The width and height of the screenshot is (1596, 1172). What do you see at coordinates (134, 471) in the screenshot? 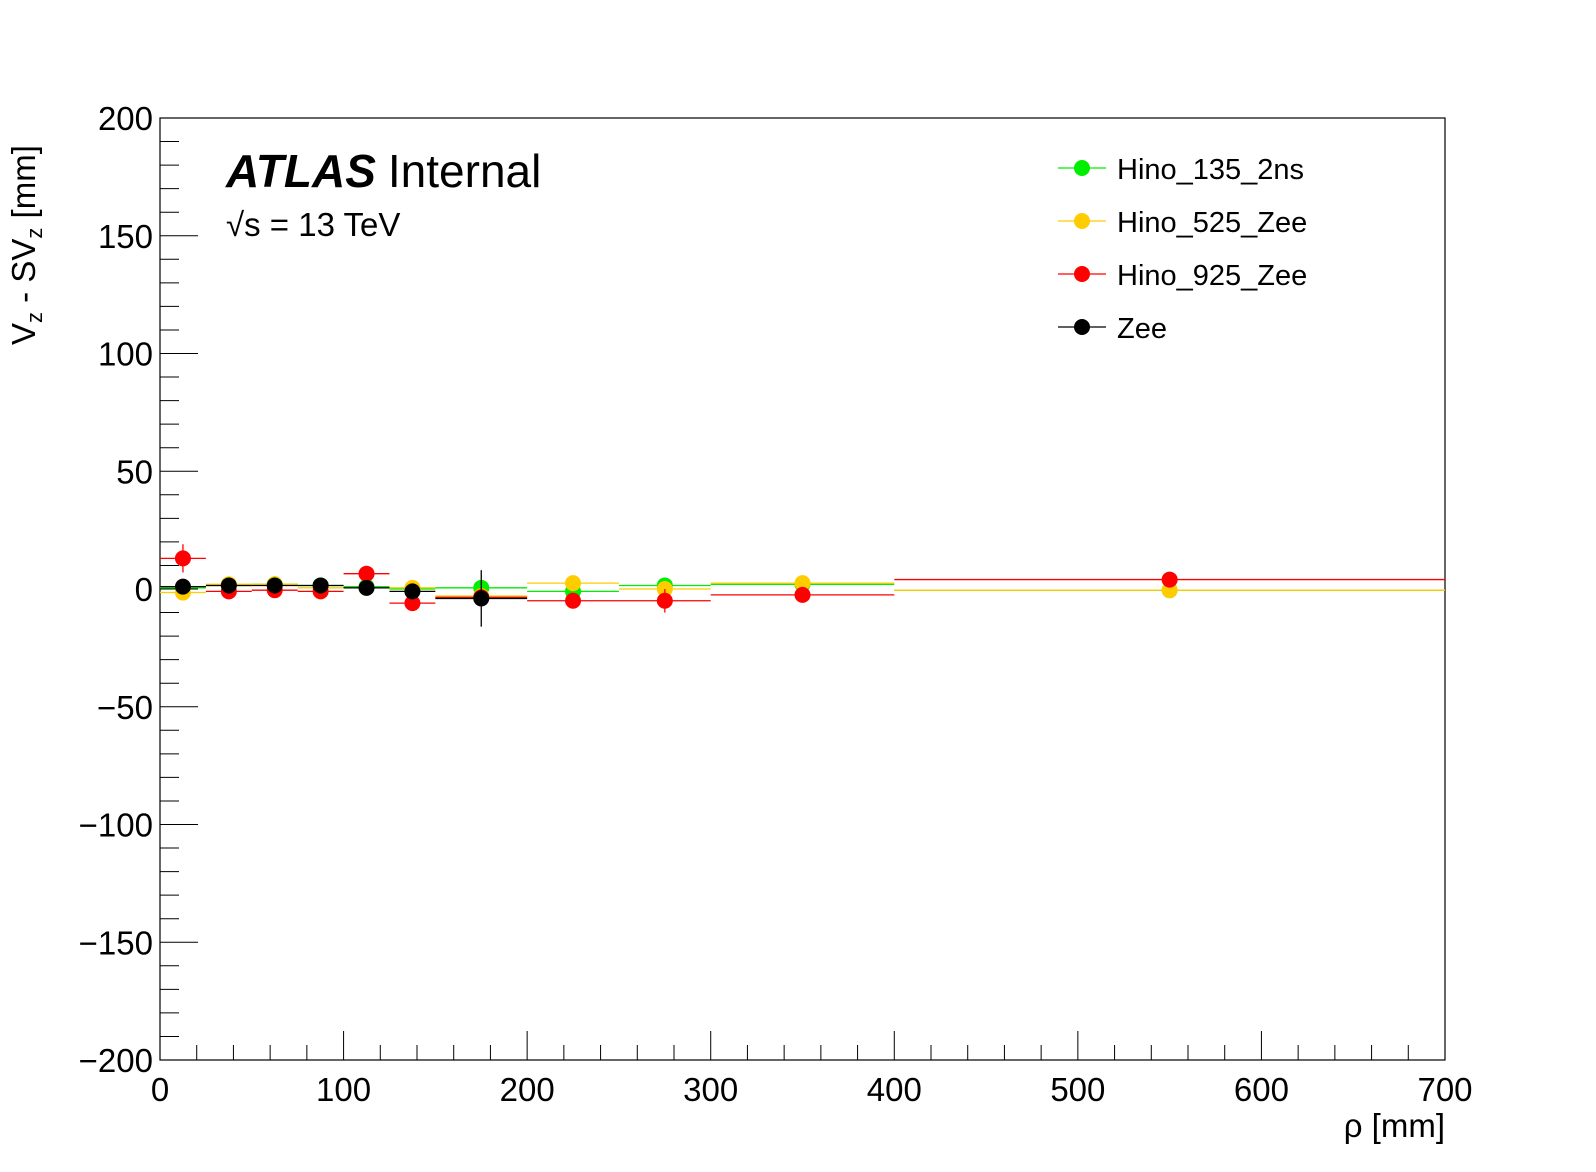
I see `y-tick-label: 50` at bounding box center [134, 471].